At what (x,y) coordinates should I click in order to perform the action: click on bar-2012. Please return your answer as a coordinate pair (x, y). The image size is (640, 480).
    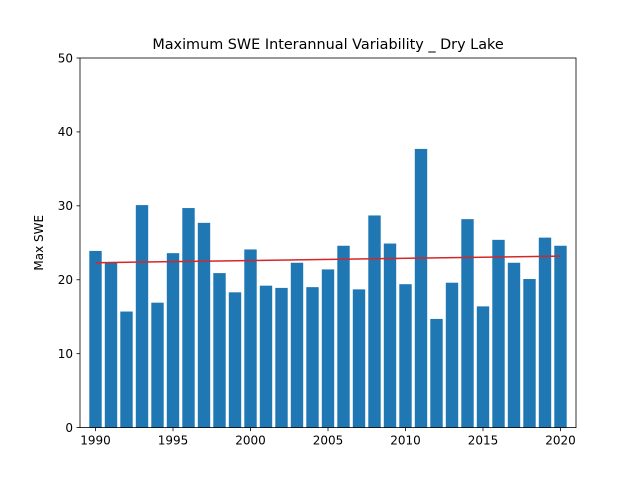
    Looking at the image, I should click on (436, 373).